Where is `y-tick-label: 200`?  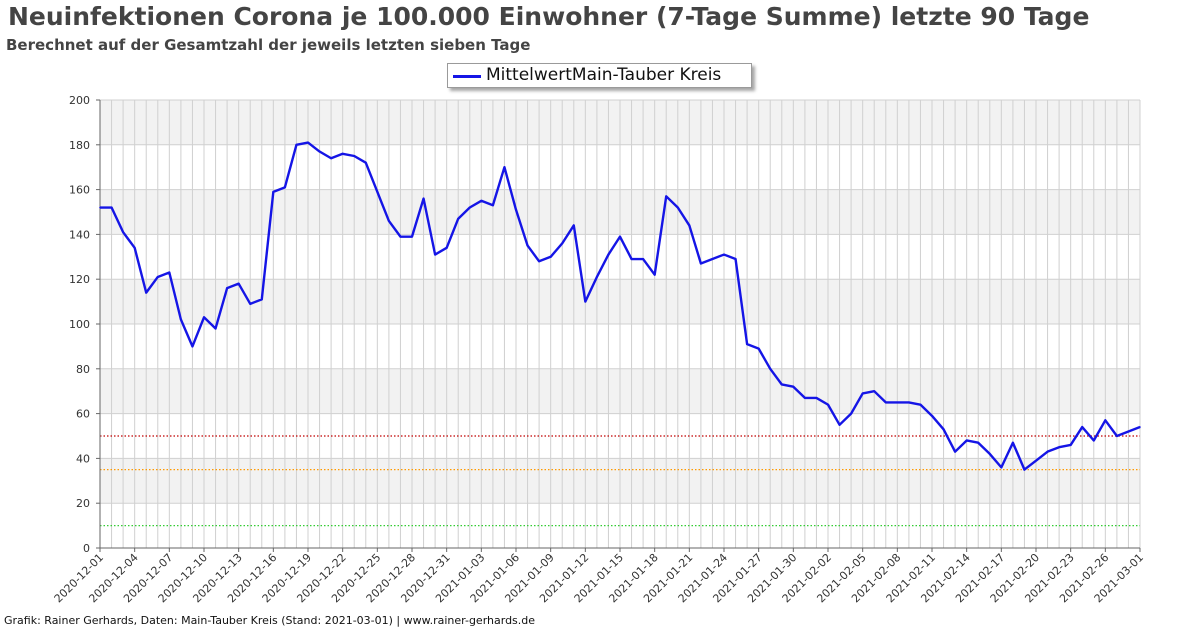
y-tick-label: 200 is located at coordinates (79, 100).